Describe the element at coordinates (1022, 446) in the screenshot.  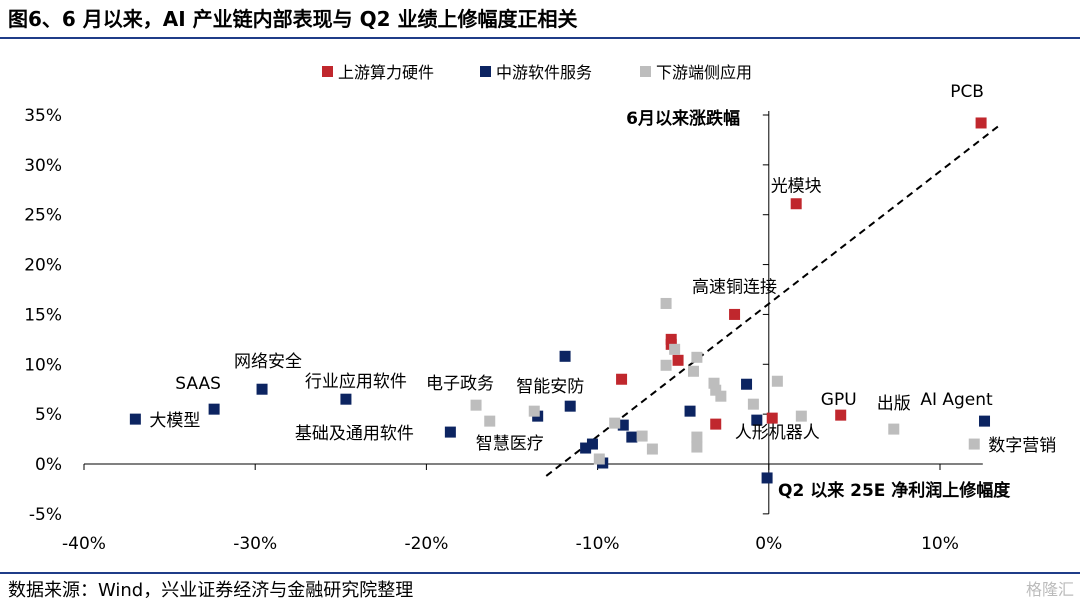
I see `point-label: 数字营销` at that location.